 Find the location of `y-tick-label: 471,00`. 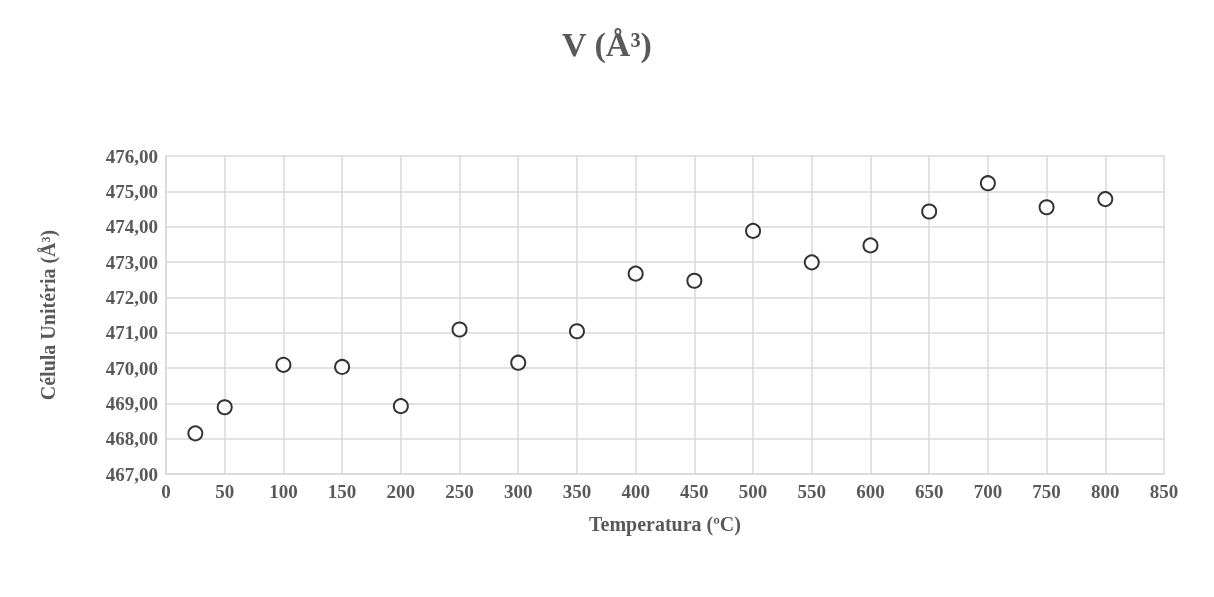

y-tick-label: 471,00 is located at coordinates (131, 333).